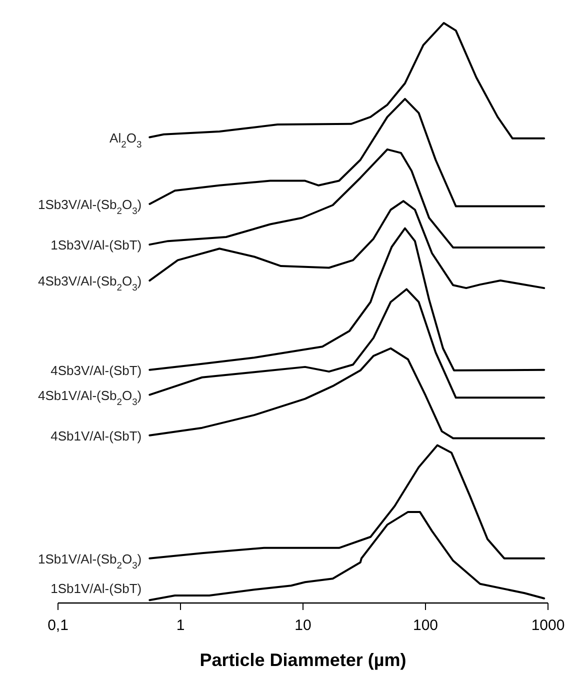  Describe the element at coordinates (90, 397) in the screenshot. I see `series-label: 4Sb1V/Al-(Sb$_{2}$O$_{3}$)` at that location.